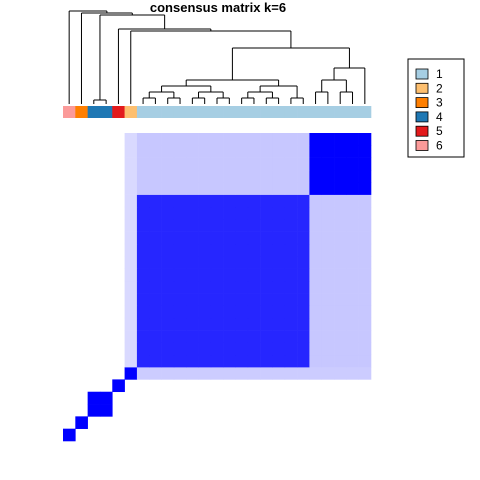 Image resolution: width=480 pixels, height=480 pixels. Describe the element at coordinates (439, 146) in the screenshot. I see `legend-label-6: 6` at that location.